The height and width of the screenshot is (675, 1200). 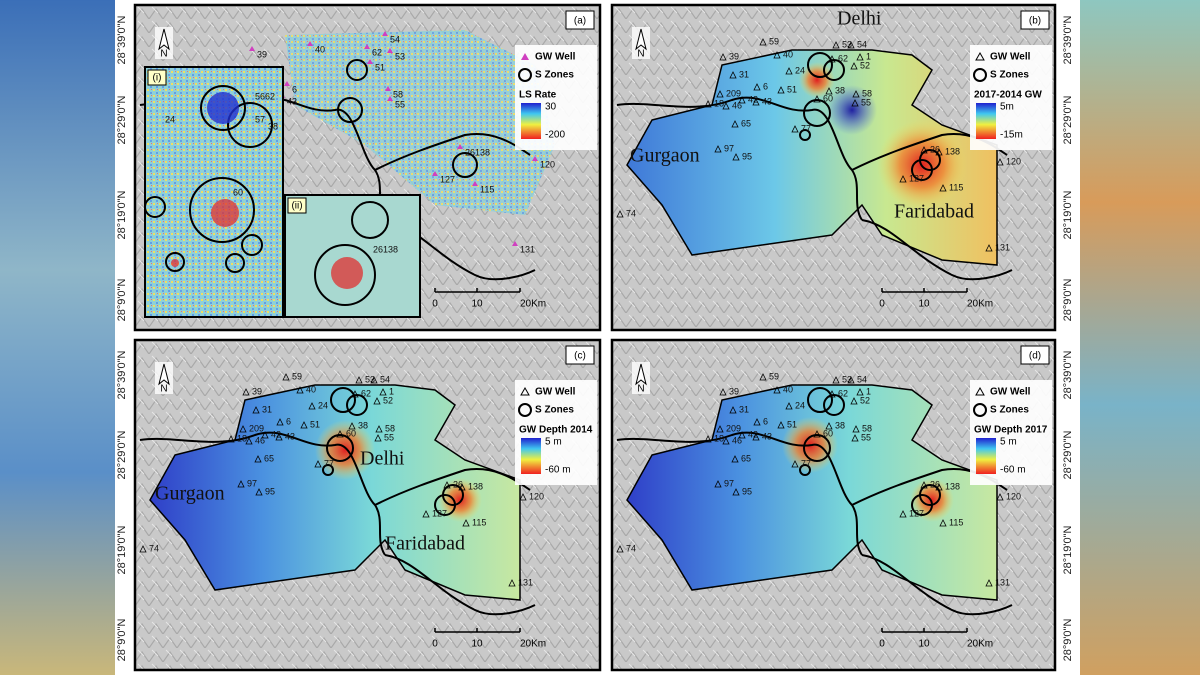 I want to click on panel-label-box, so click(x=1035, y=355).